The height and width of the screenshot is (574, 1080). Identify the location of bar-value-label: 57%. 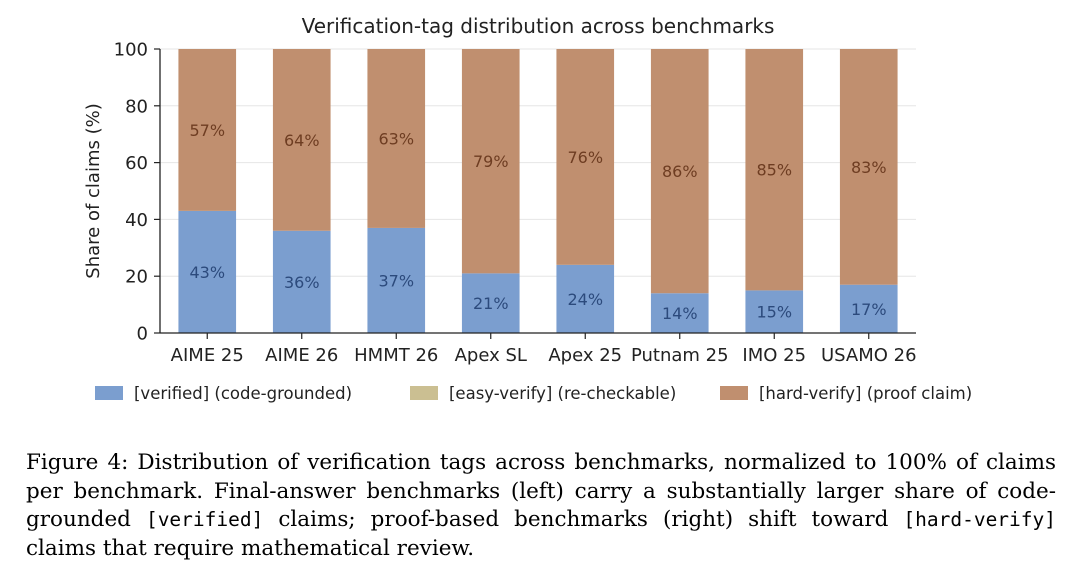
(207, 130).